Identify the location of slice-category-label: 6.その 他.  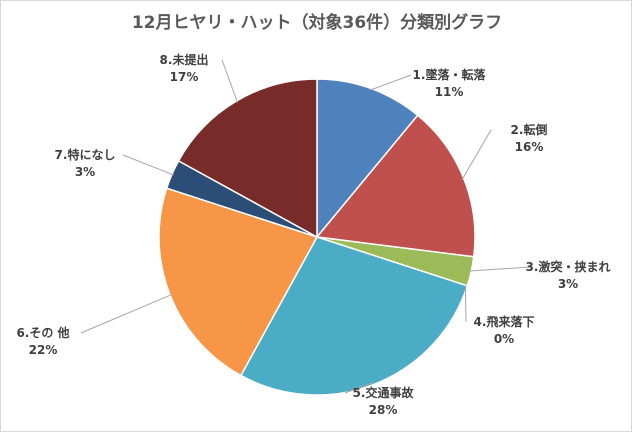
(42, 332).